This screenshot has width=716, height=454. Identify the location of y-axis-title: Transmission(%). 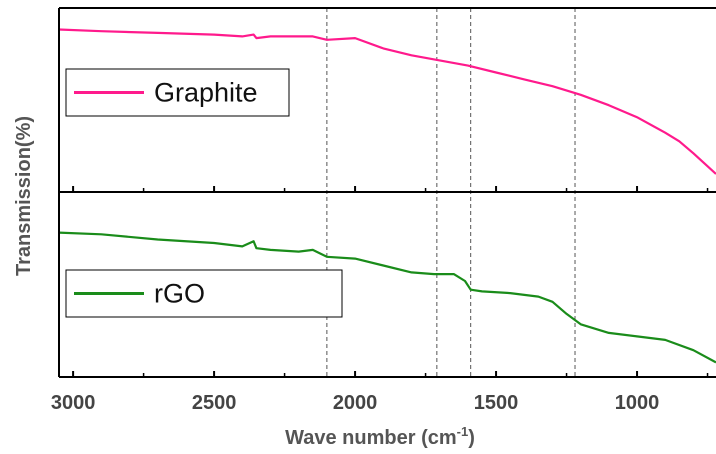
(24, 196).